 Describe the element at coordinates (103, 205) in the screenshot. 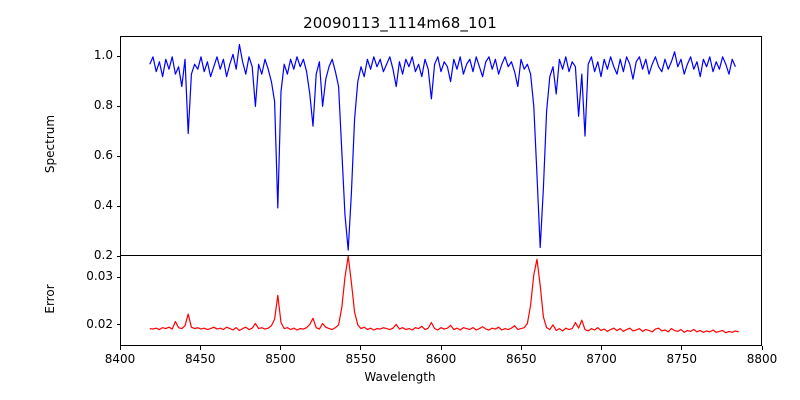

I see `spectrum-ytick-label: 0.4` at that location.